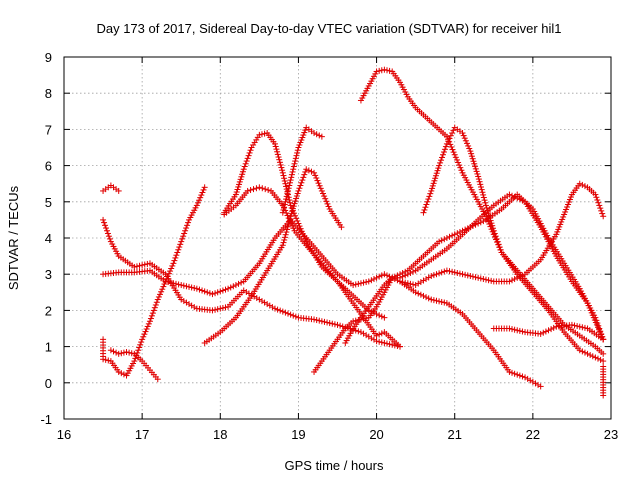 The width and height of the screenshot is (640, 480). Describe the element at coordinates (611, 434) in the screenshot. I see `x-tick-label: 23` at that location.